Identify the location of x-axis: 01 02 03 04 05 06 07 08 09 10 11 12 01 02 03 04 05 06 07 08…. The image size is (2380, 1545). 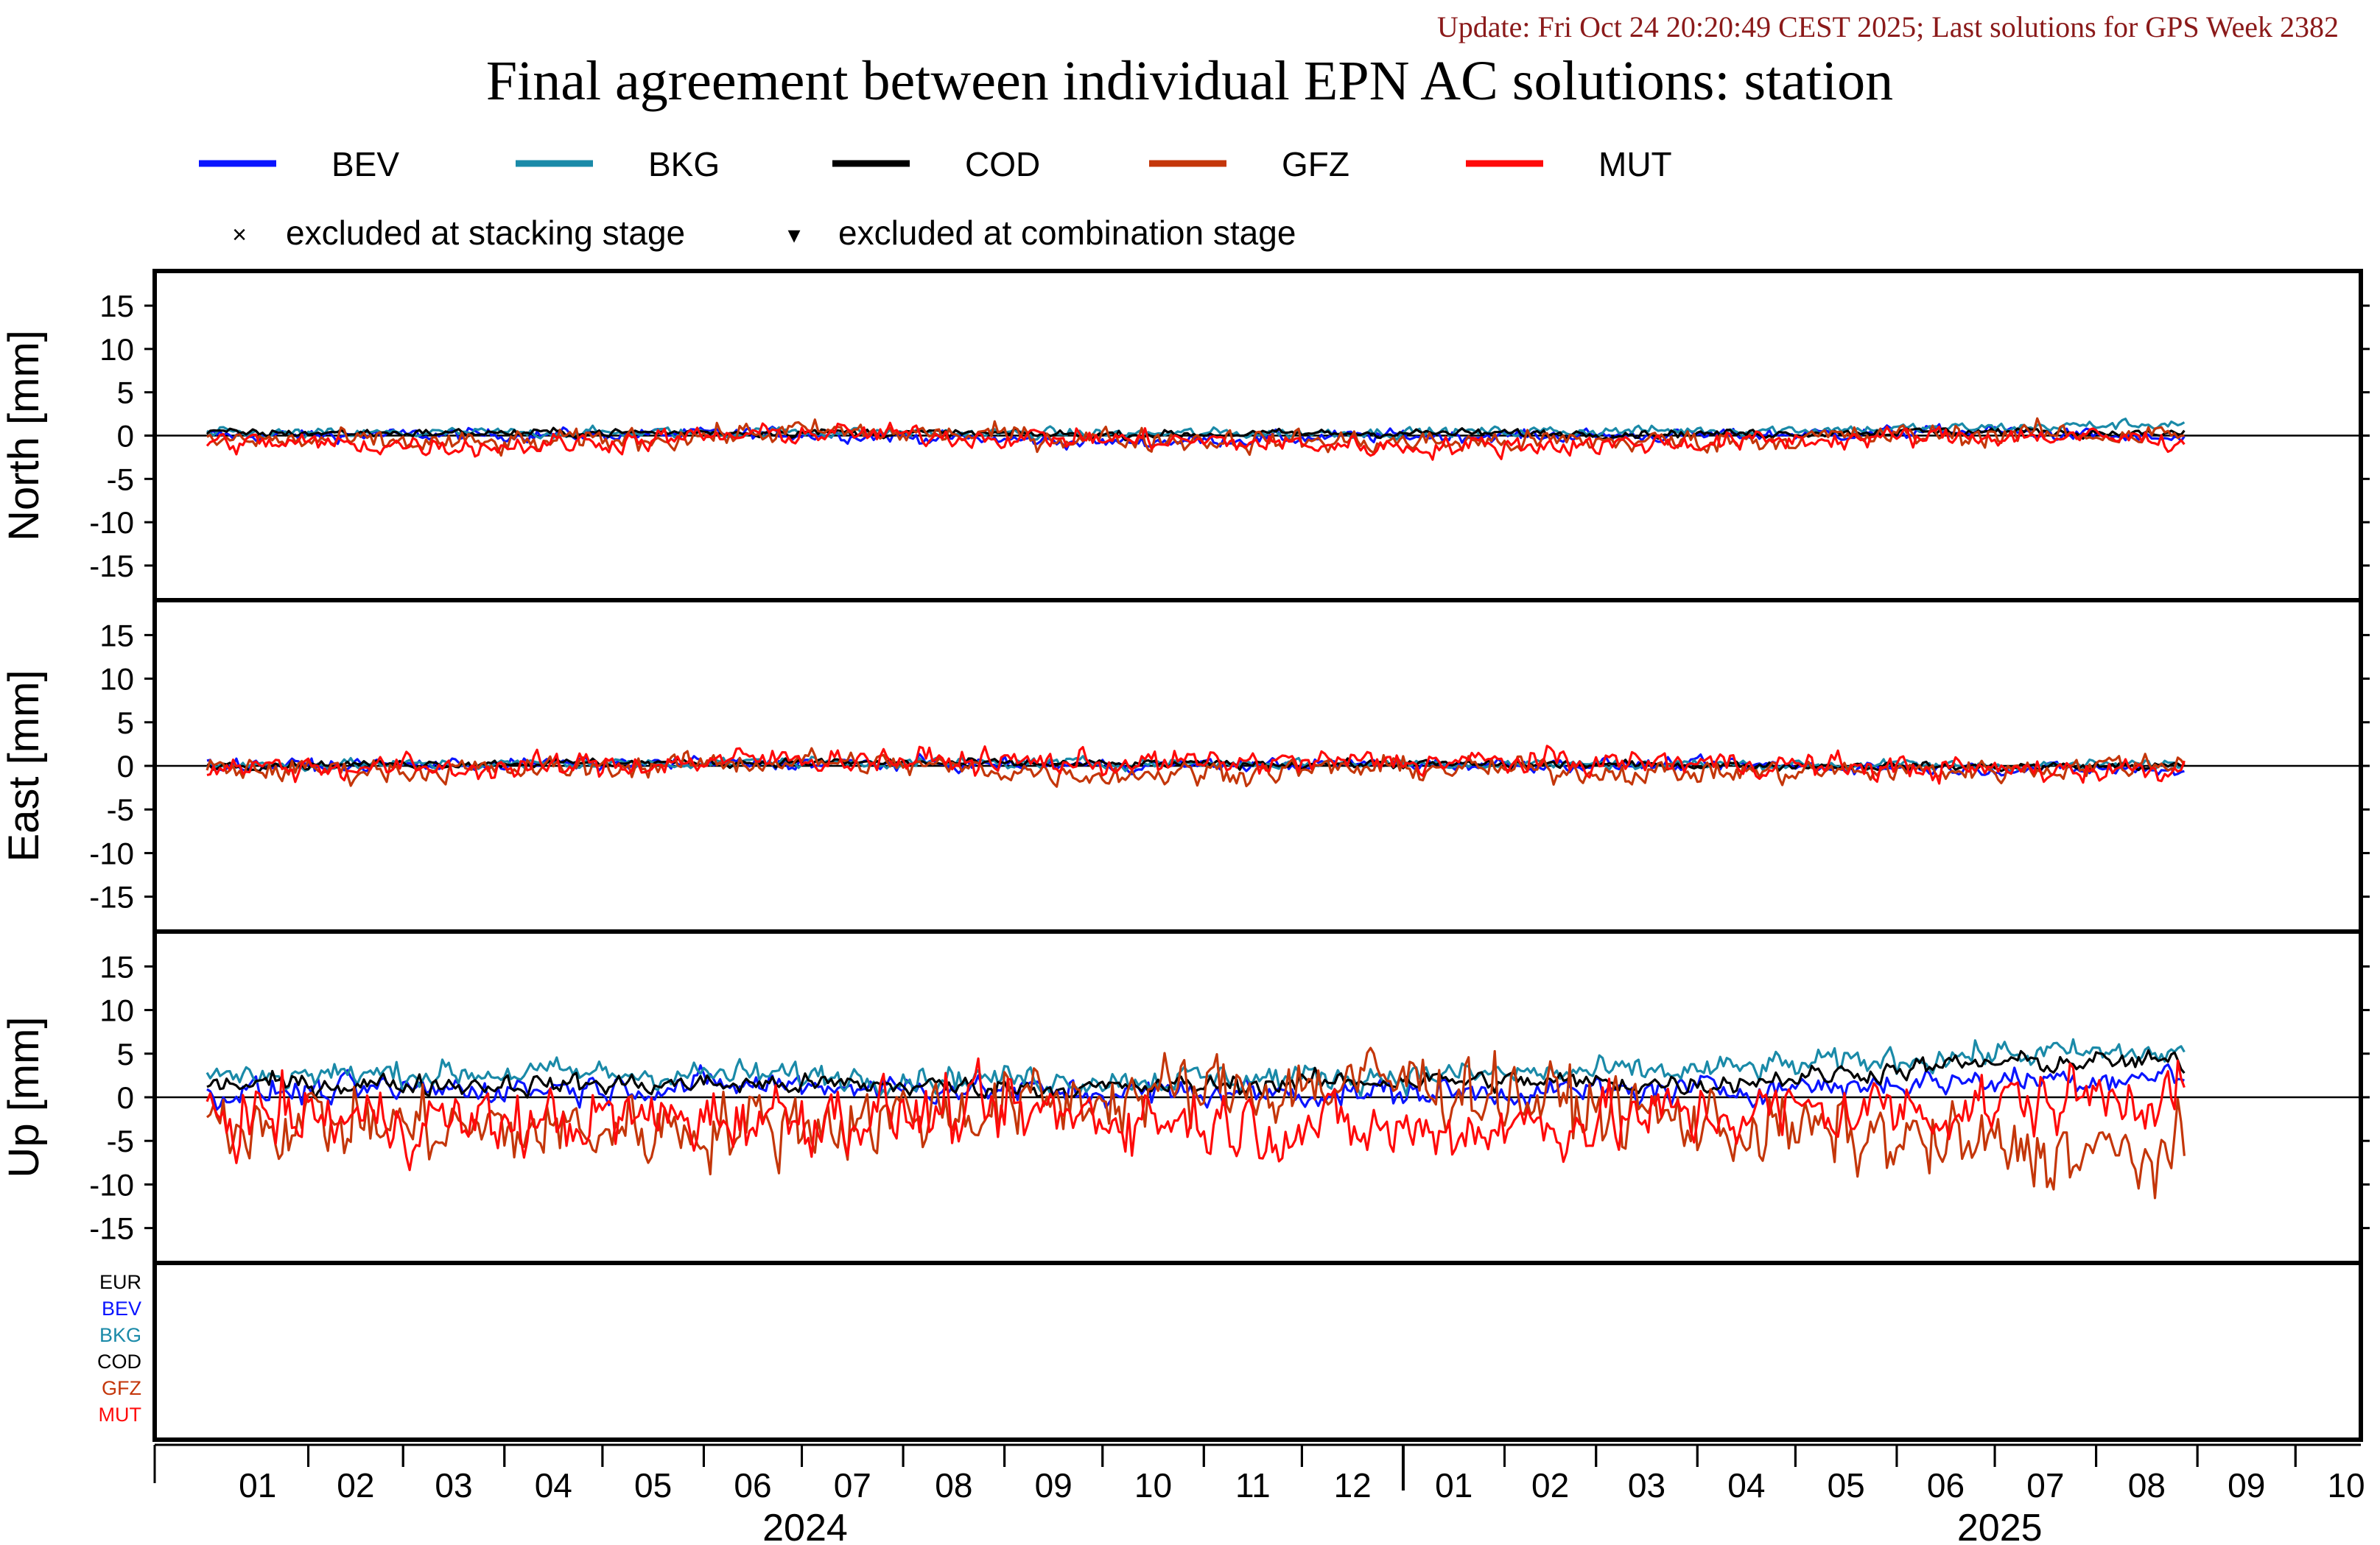
(1259, 1494).